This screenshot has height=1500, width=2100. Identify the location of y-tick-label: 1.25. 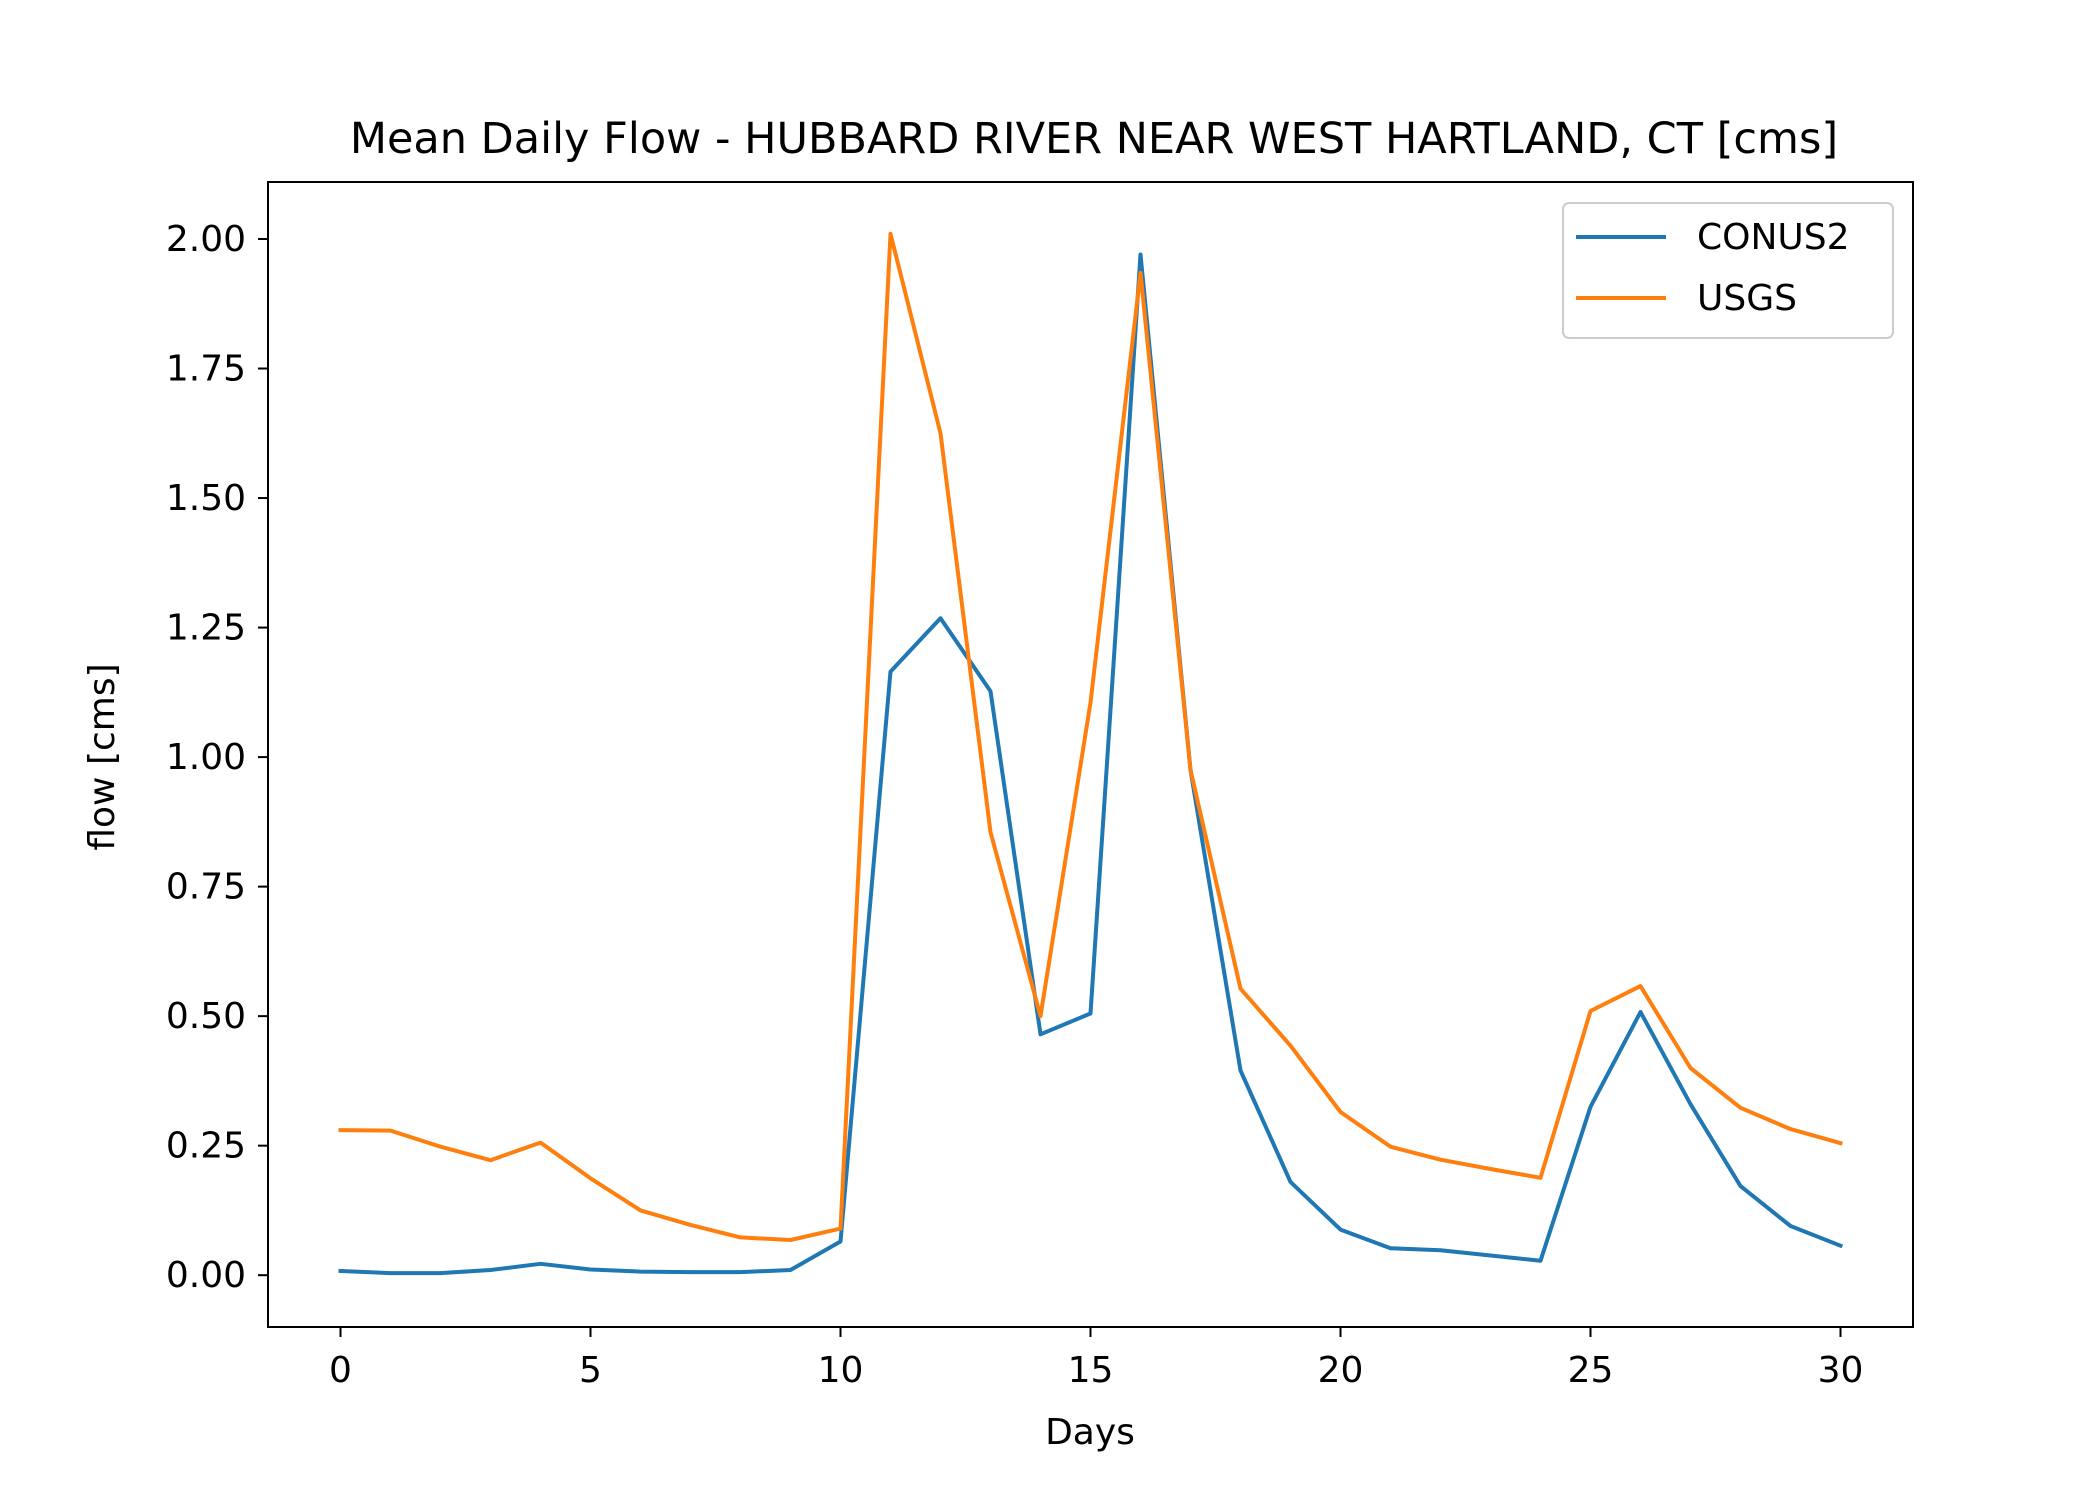
(206, 628).